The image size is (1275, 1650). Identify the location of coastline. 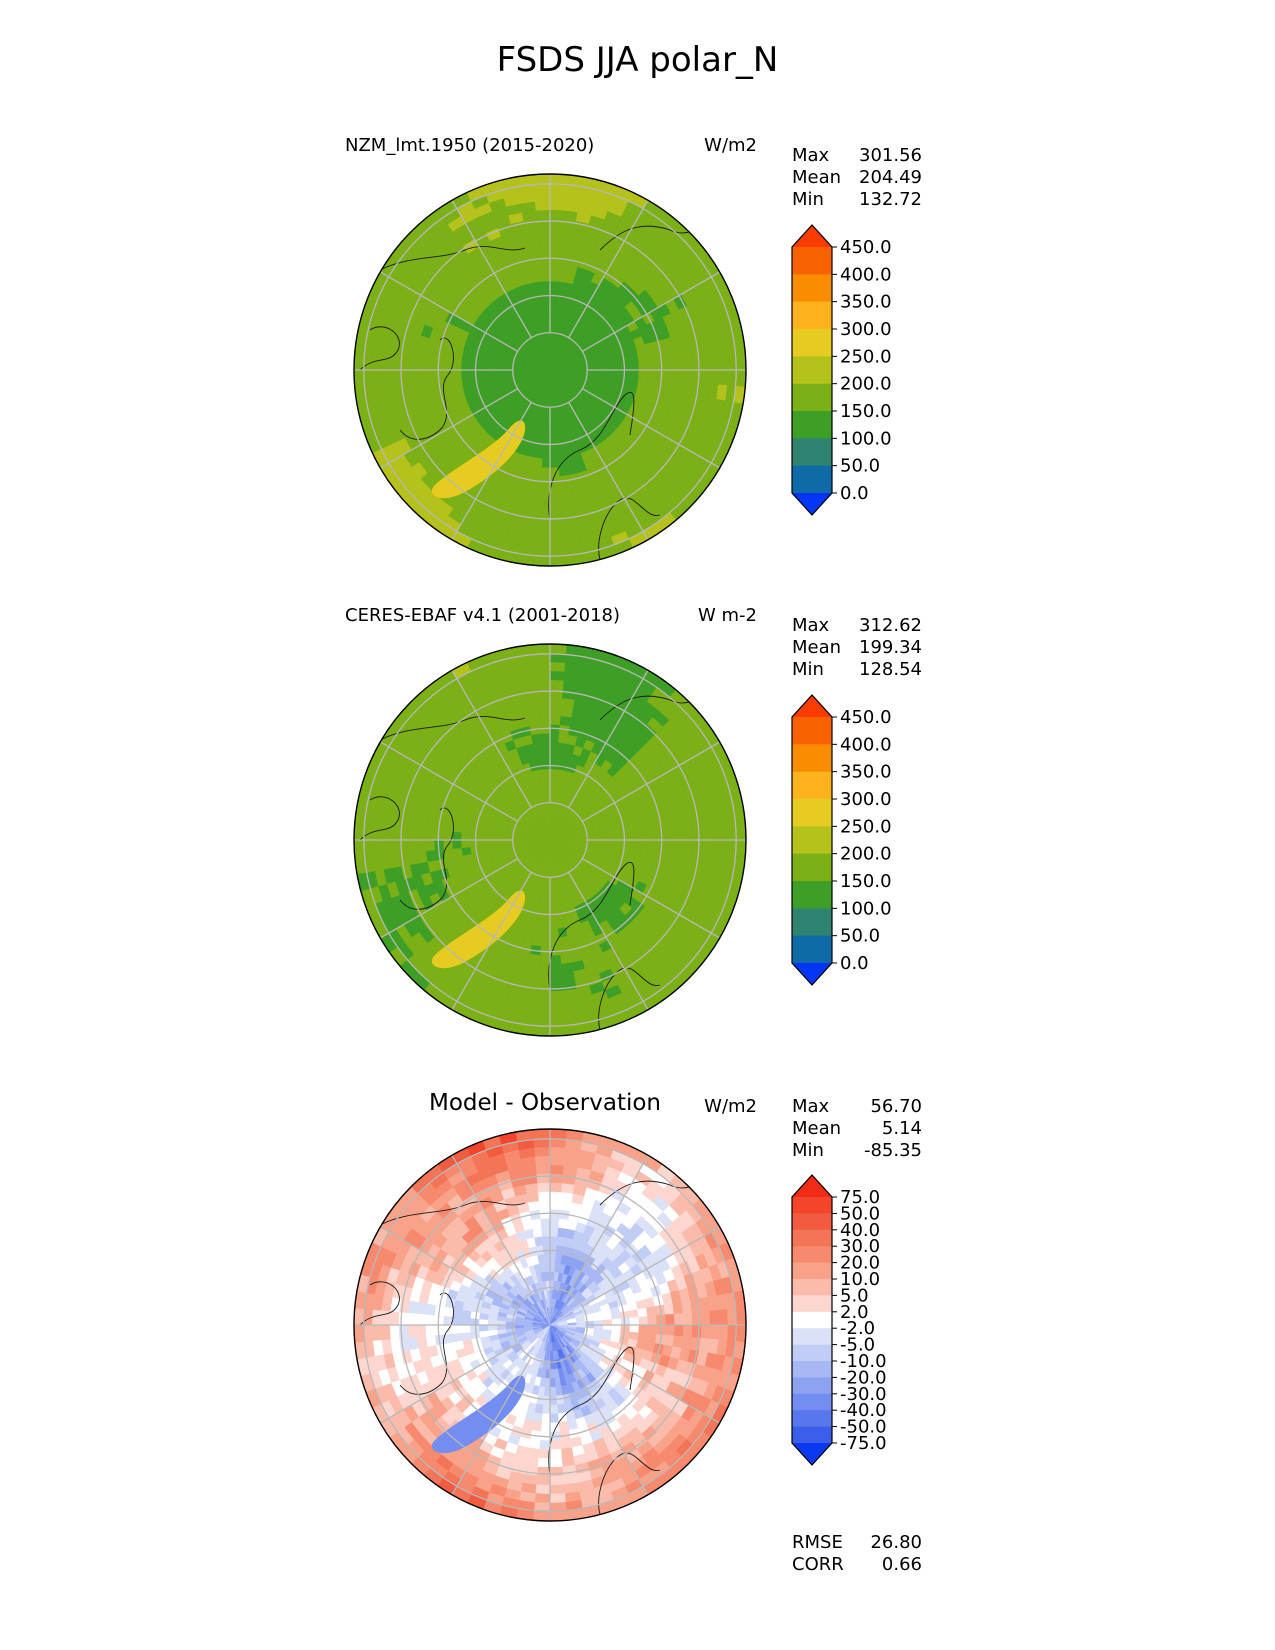
(379, 818).